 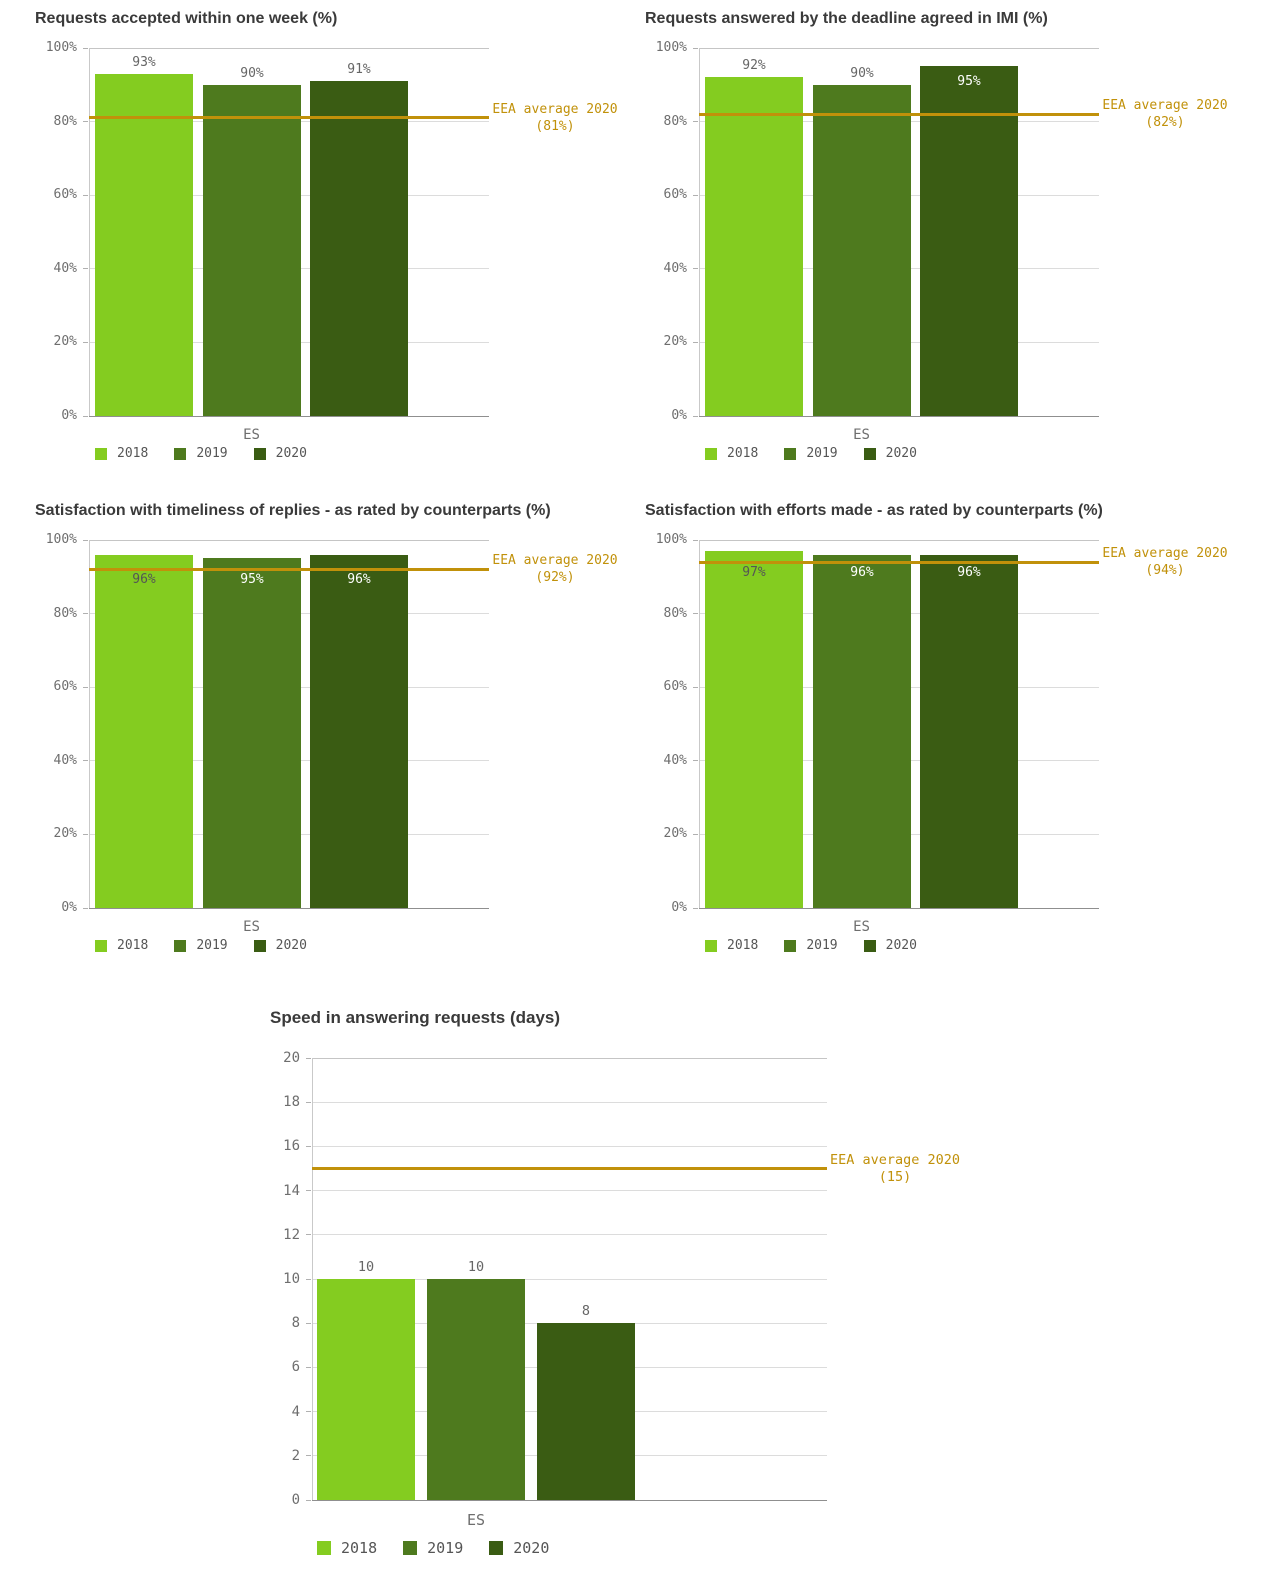 What do you see at coordinates (65, 121) in the screenshot?
I see `y-tick-label: 80%` at bounding box center [65, 121].